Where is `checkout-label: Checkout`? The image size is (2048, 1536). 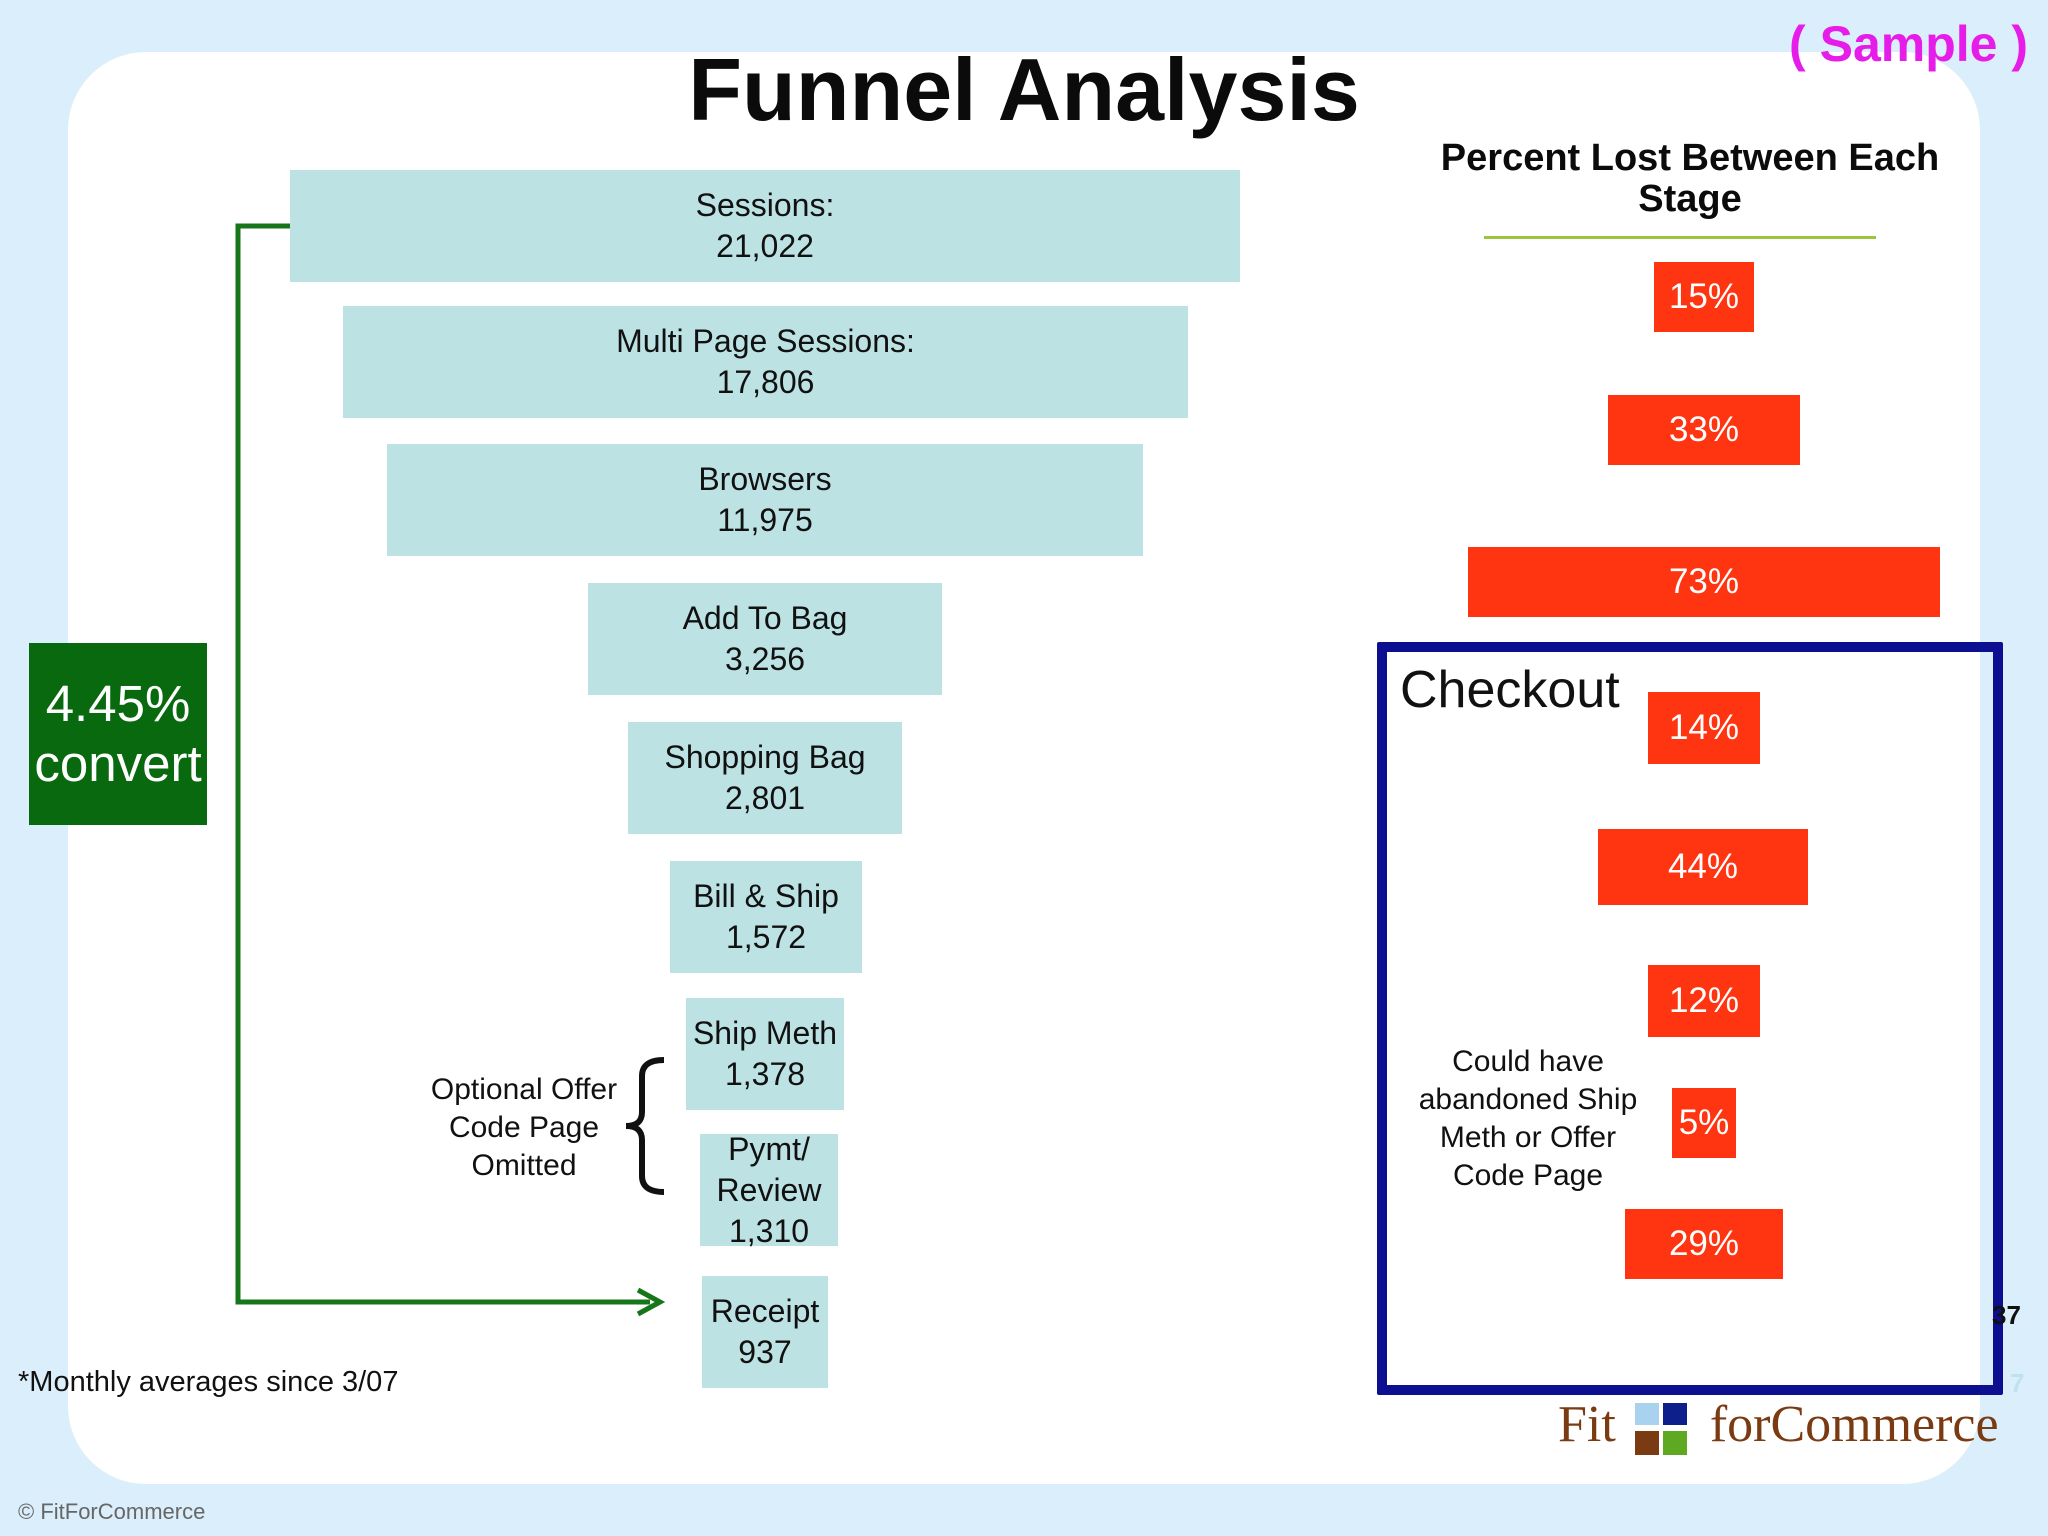
checkout-label: Checkout is located at coordinates (1510, 690).